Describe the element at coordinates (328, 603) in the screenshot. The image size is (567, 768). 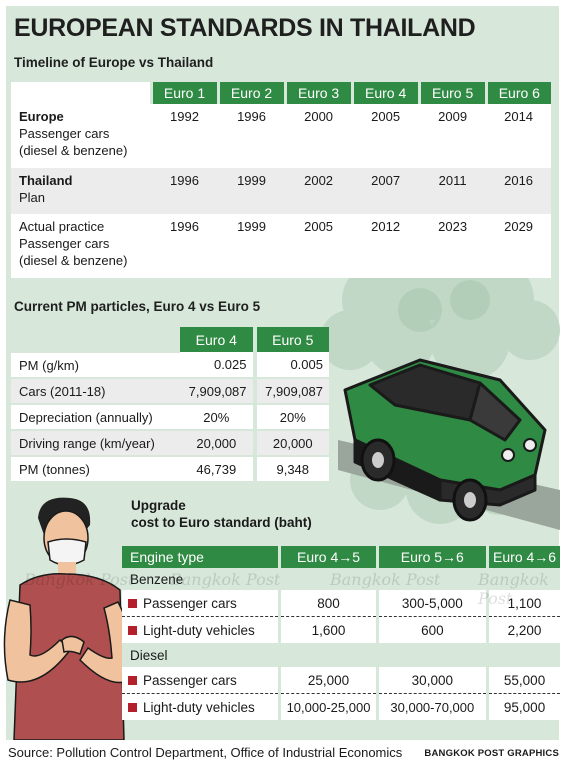
I see `upgrade-cell: 800` at that location.